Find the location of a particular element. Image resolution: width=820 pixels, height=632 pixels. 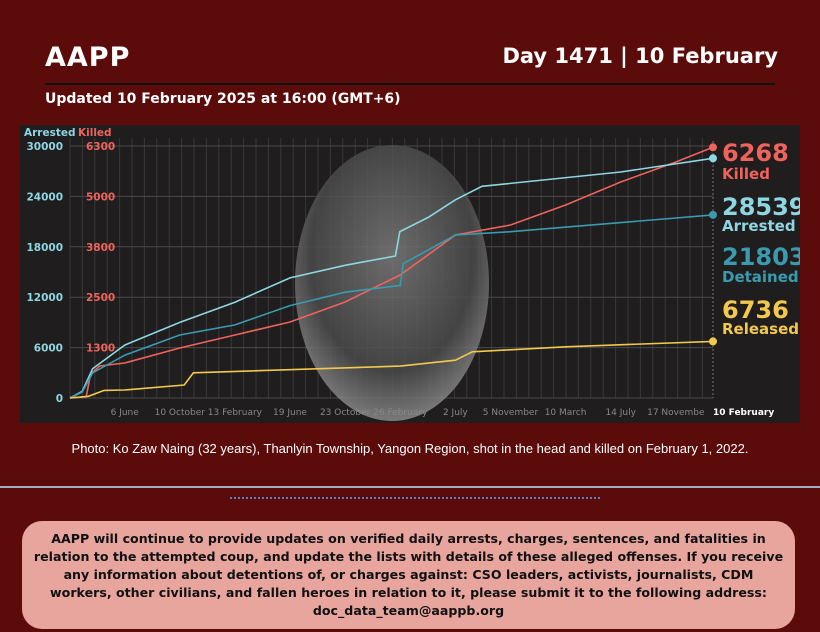

x-tick-label: 19 June is located at coordinates (290, 413).